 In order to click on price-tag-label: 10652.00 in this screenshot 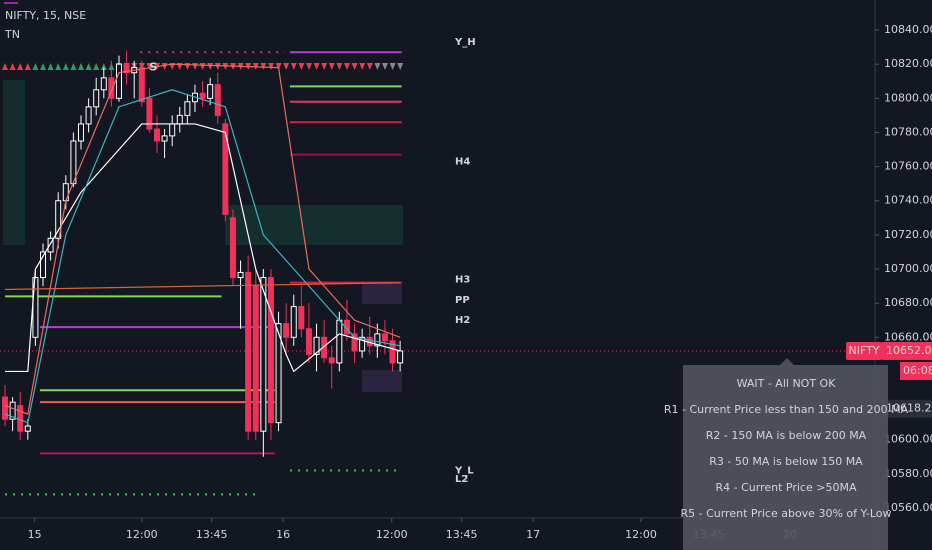, I will do `click(909, 350)`.